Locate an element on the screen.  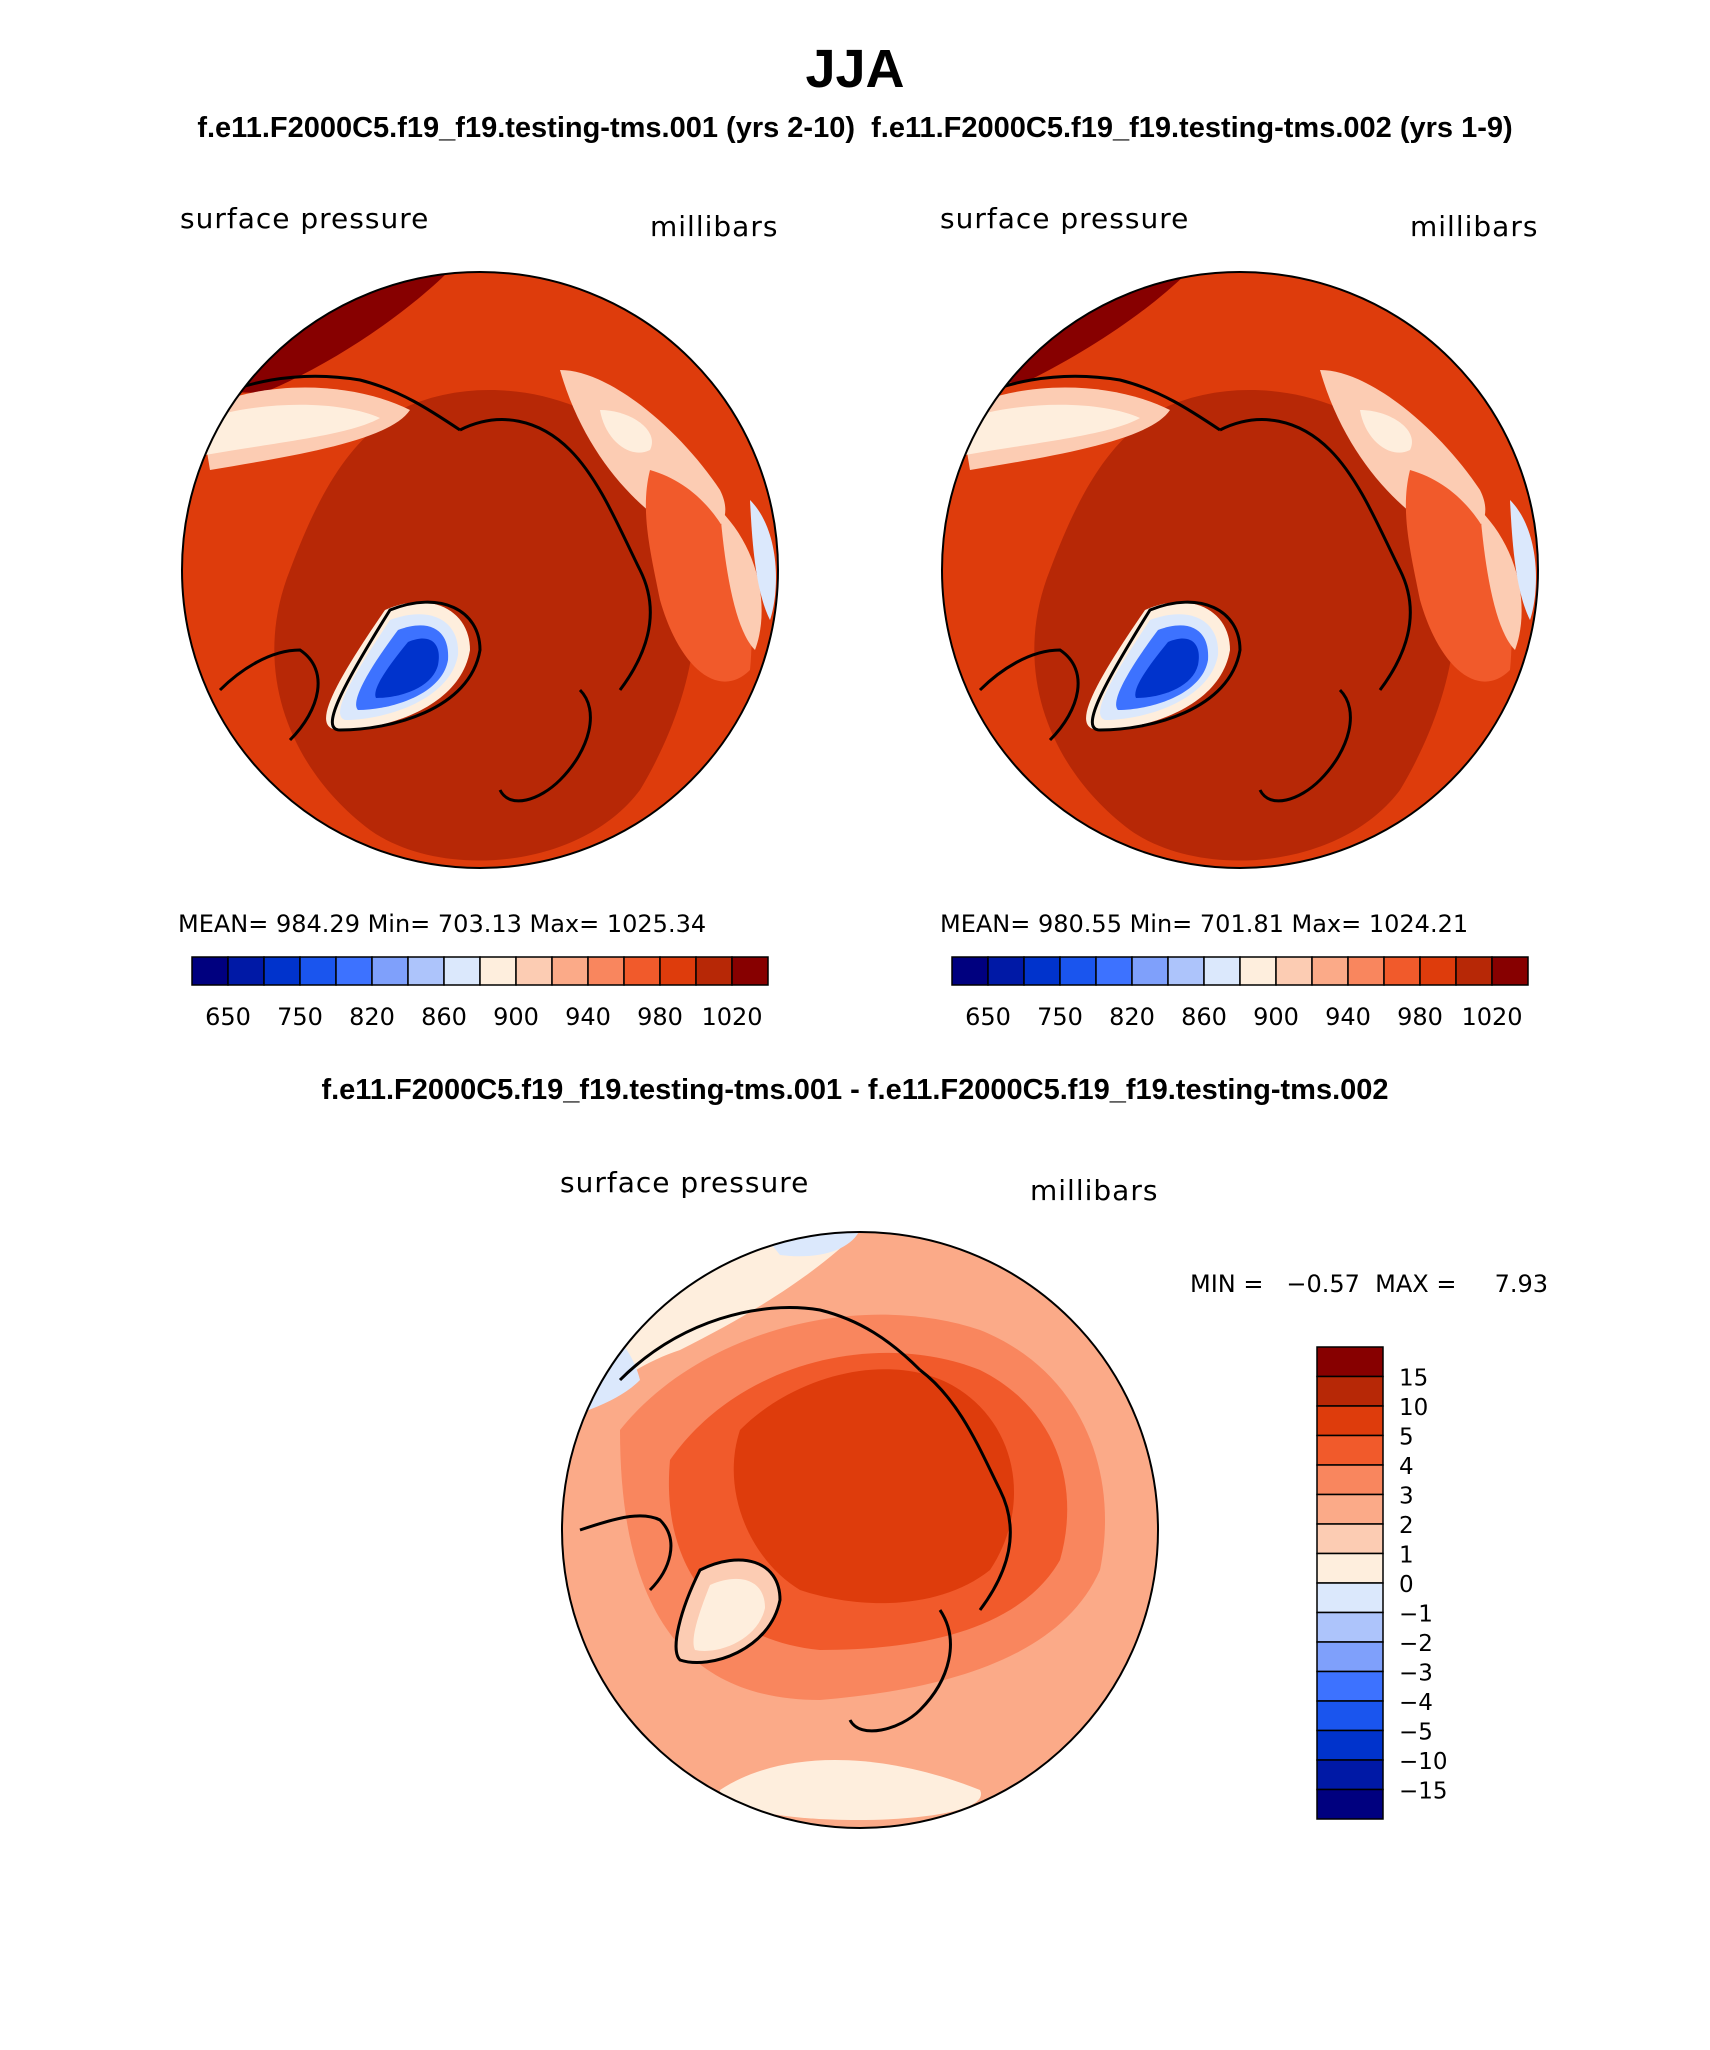
panel2-variable-label: surface pressure is located at coordinates (1065, 218).